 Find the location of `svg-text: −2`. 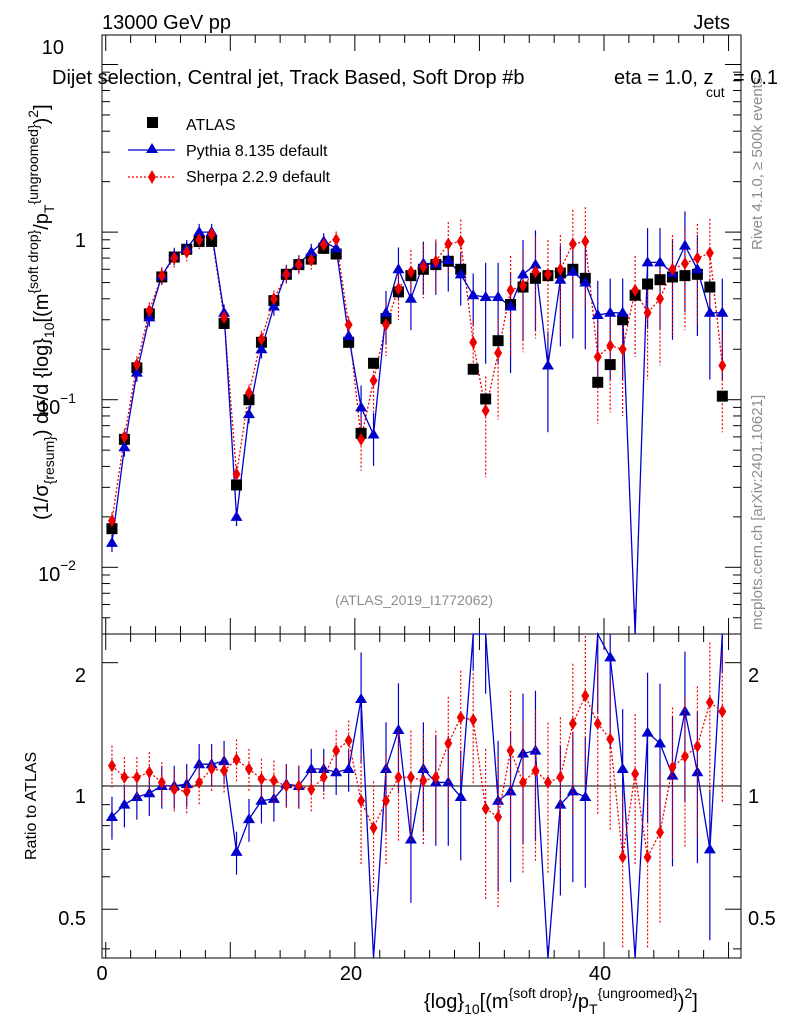

svg-text: −2 is located at coordinates (68, 565).